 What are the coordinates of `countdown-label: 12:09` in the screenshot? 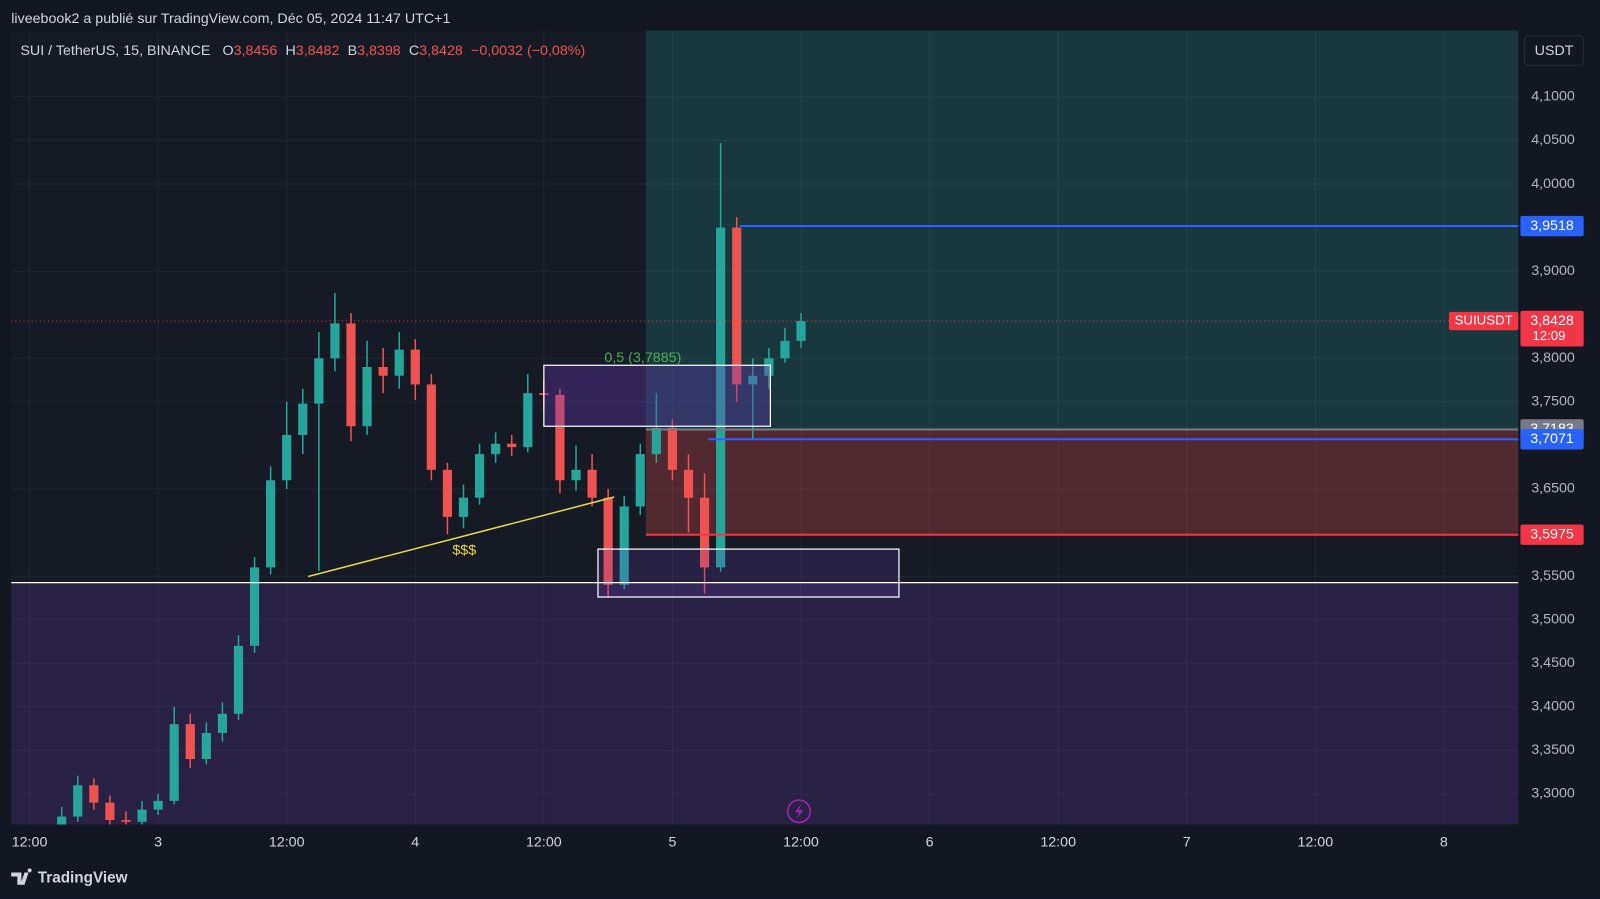 It's located at (1548, 335).